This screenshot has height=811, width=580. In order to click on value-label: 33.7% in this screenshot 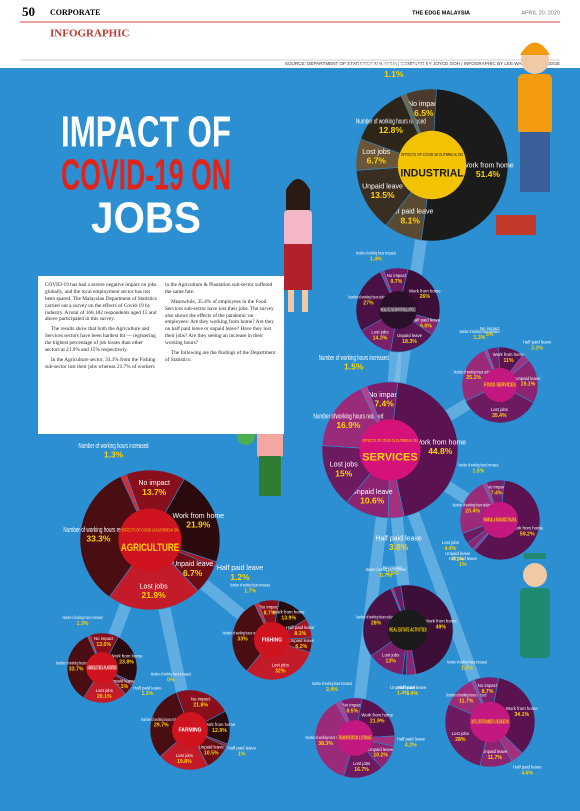, I will do `click(76, 669)`.